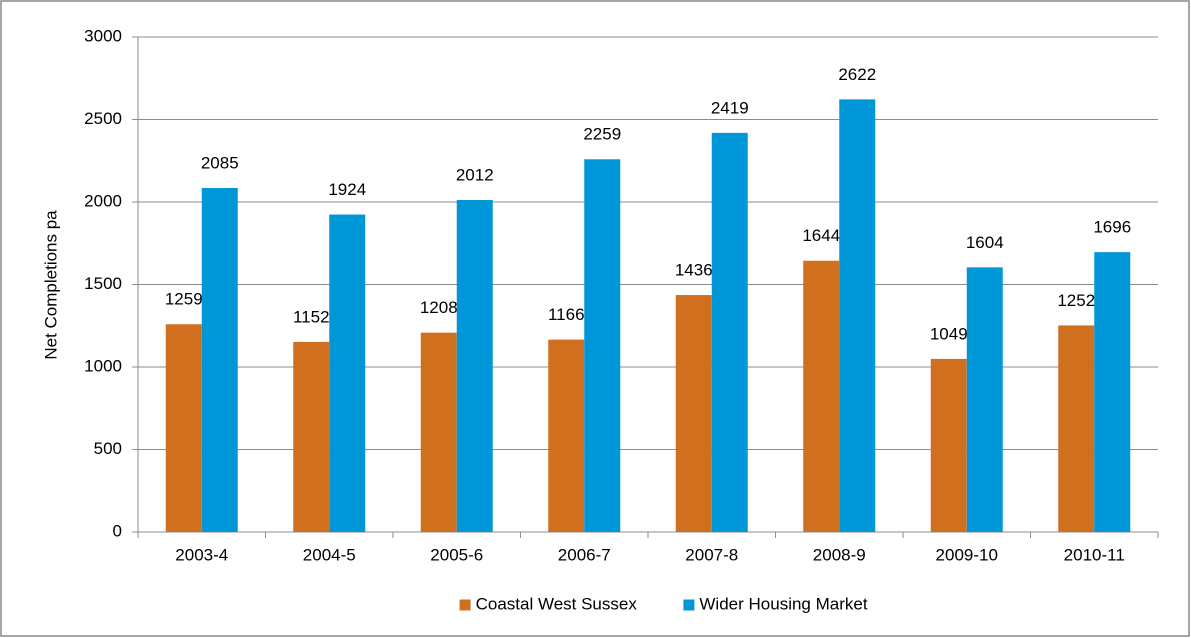  What do you see at coordinates (103, 118) in the screenshot?
I see `y-tick-label: 2500` at bounding box center [103, 118].